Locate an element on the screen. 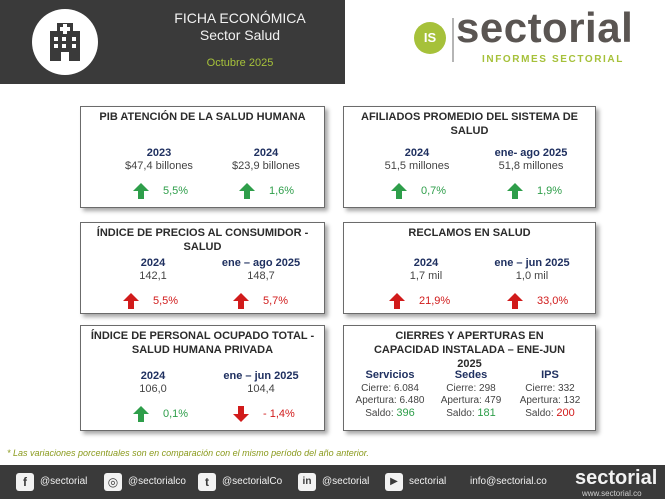  linkedin-icon: in is located at coordinates (307, 482).